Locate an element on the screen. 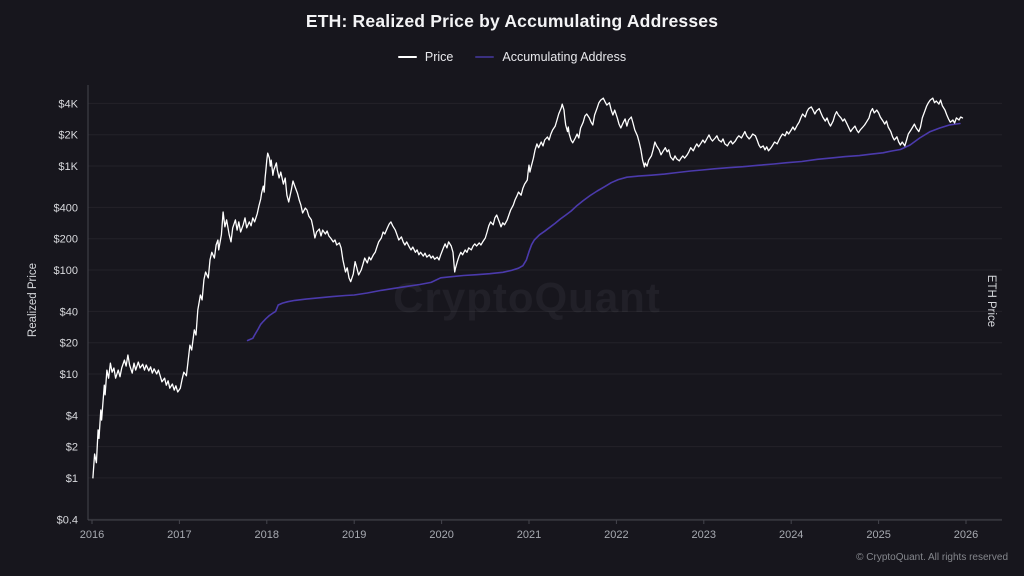  legend-item-accumulating-address: Accumulating Address is located at coordinates (550, 57).